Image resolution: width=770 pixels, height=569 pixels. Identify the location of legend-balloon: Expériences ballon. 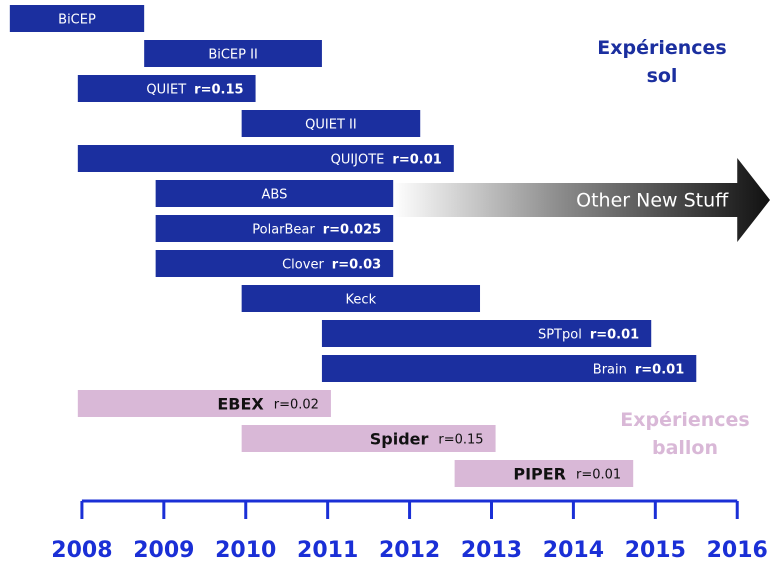
(685, 434).